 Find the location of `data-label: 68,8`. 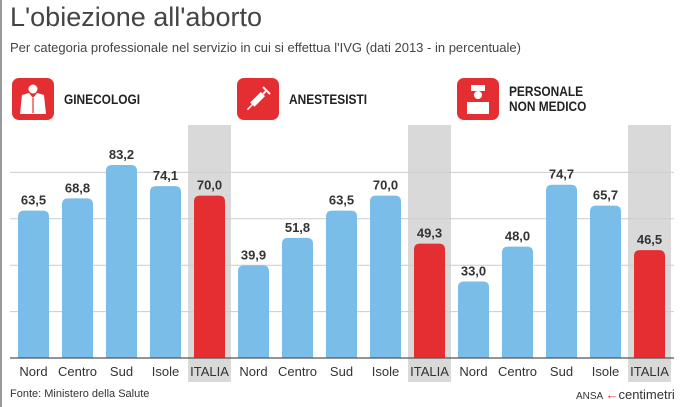

data-label: 68,8 is located at coordinates (77, 187).